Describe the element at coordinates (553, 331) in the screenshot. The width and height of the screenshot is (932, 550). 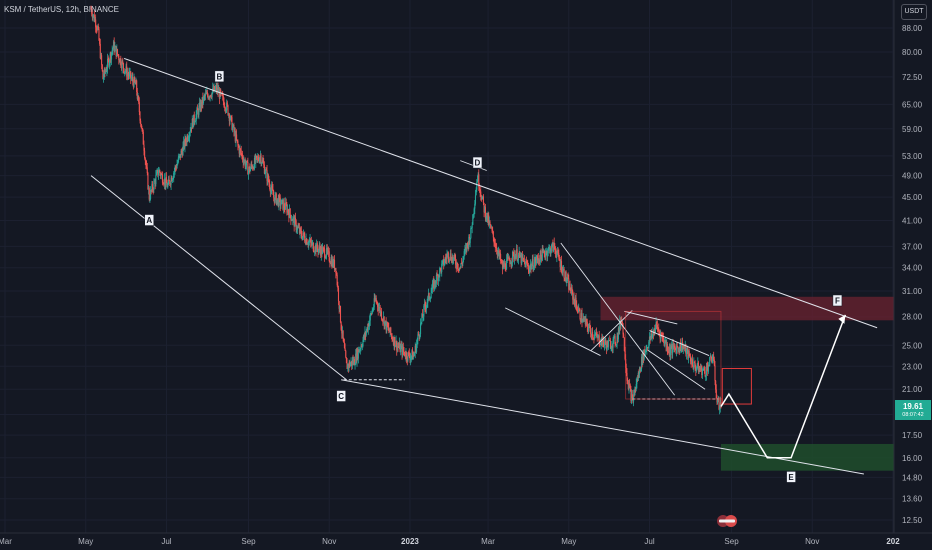
I see `channel-line` at that location.